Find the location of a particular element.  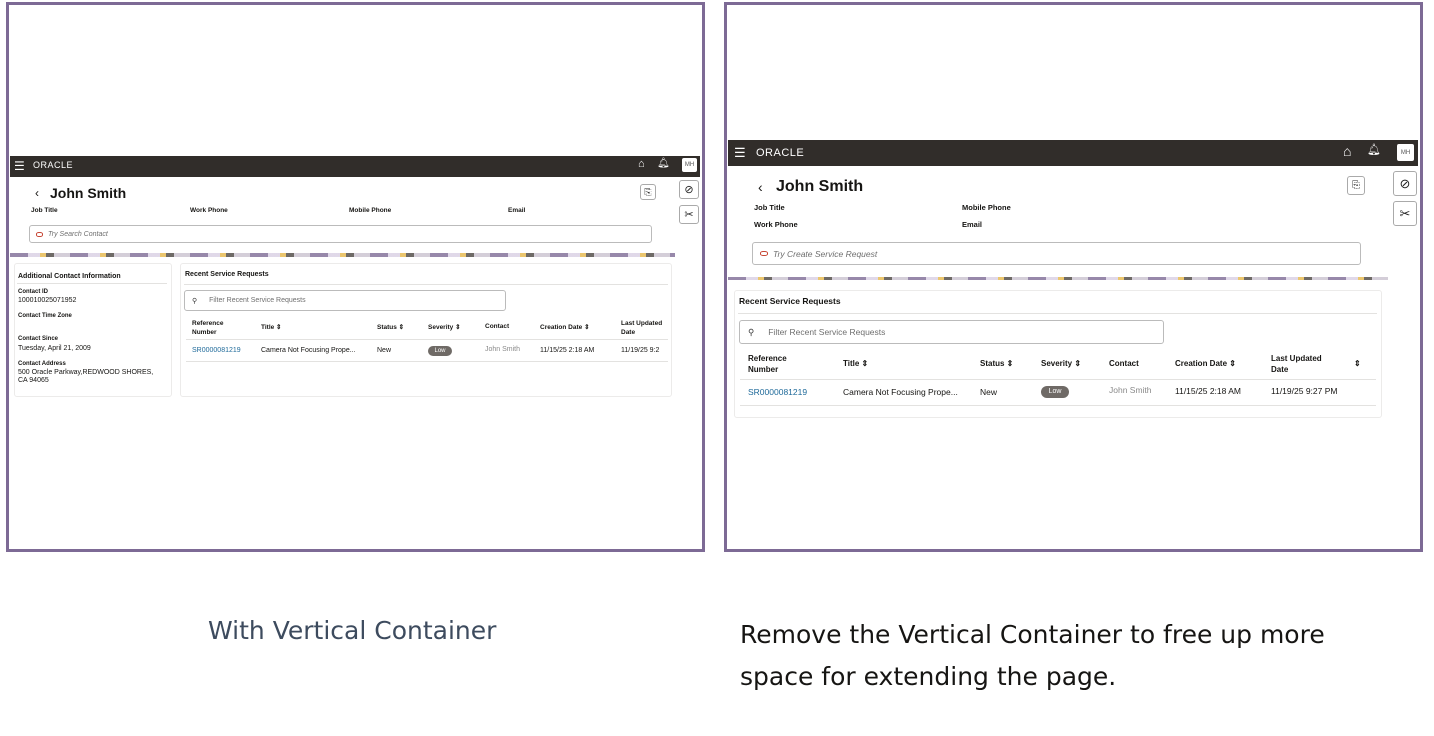

contact-address-value: 500 Oracle Parkway,REDWOOD SHORES, is located at coordinates (86, 372).